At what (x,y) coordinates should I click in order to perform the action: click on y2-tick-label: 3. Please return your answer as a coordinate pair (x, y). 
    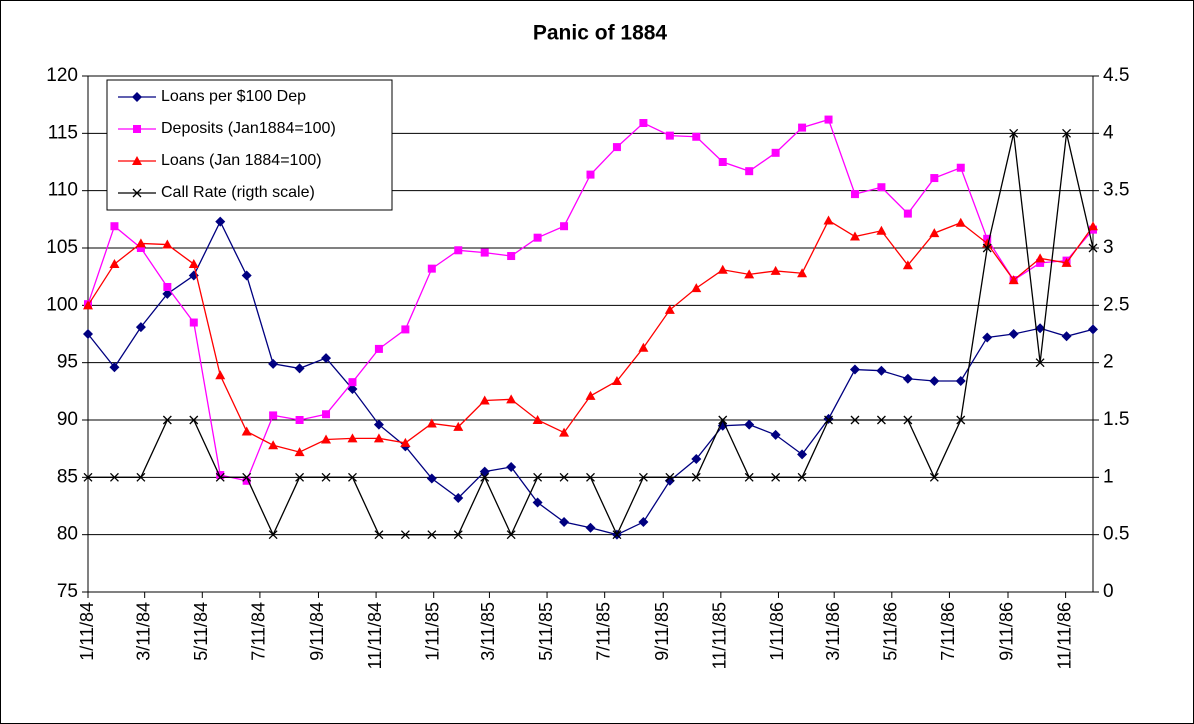
    Looking at the image, I should click on (1108, 247).